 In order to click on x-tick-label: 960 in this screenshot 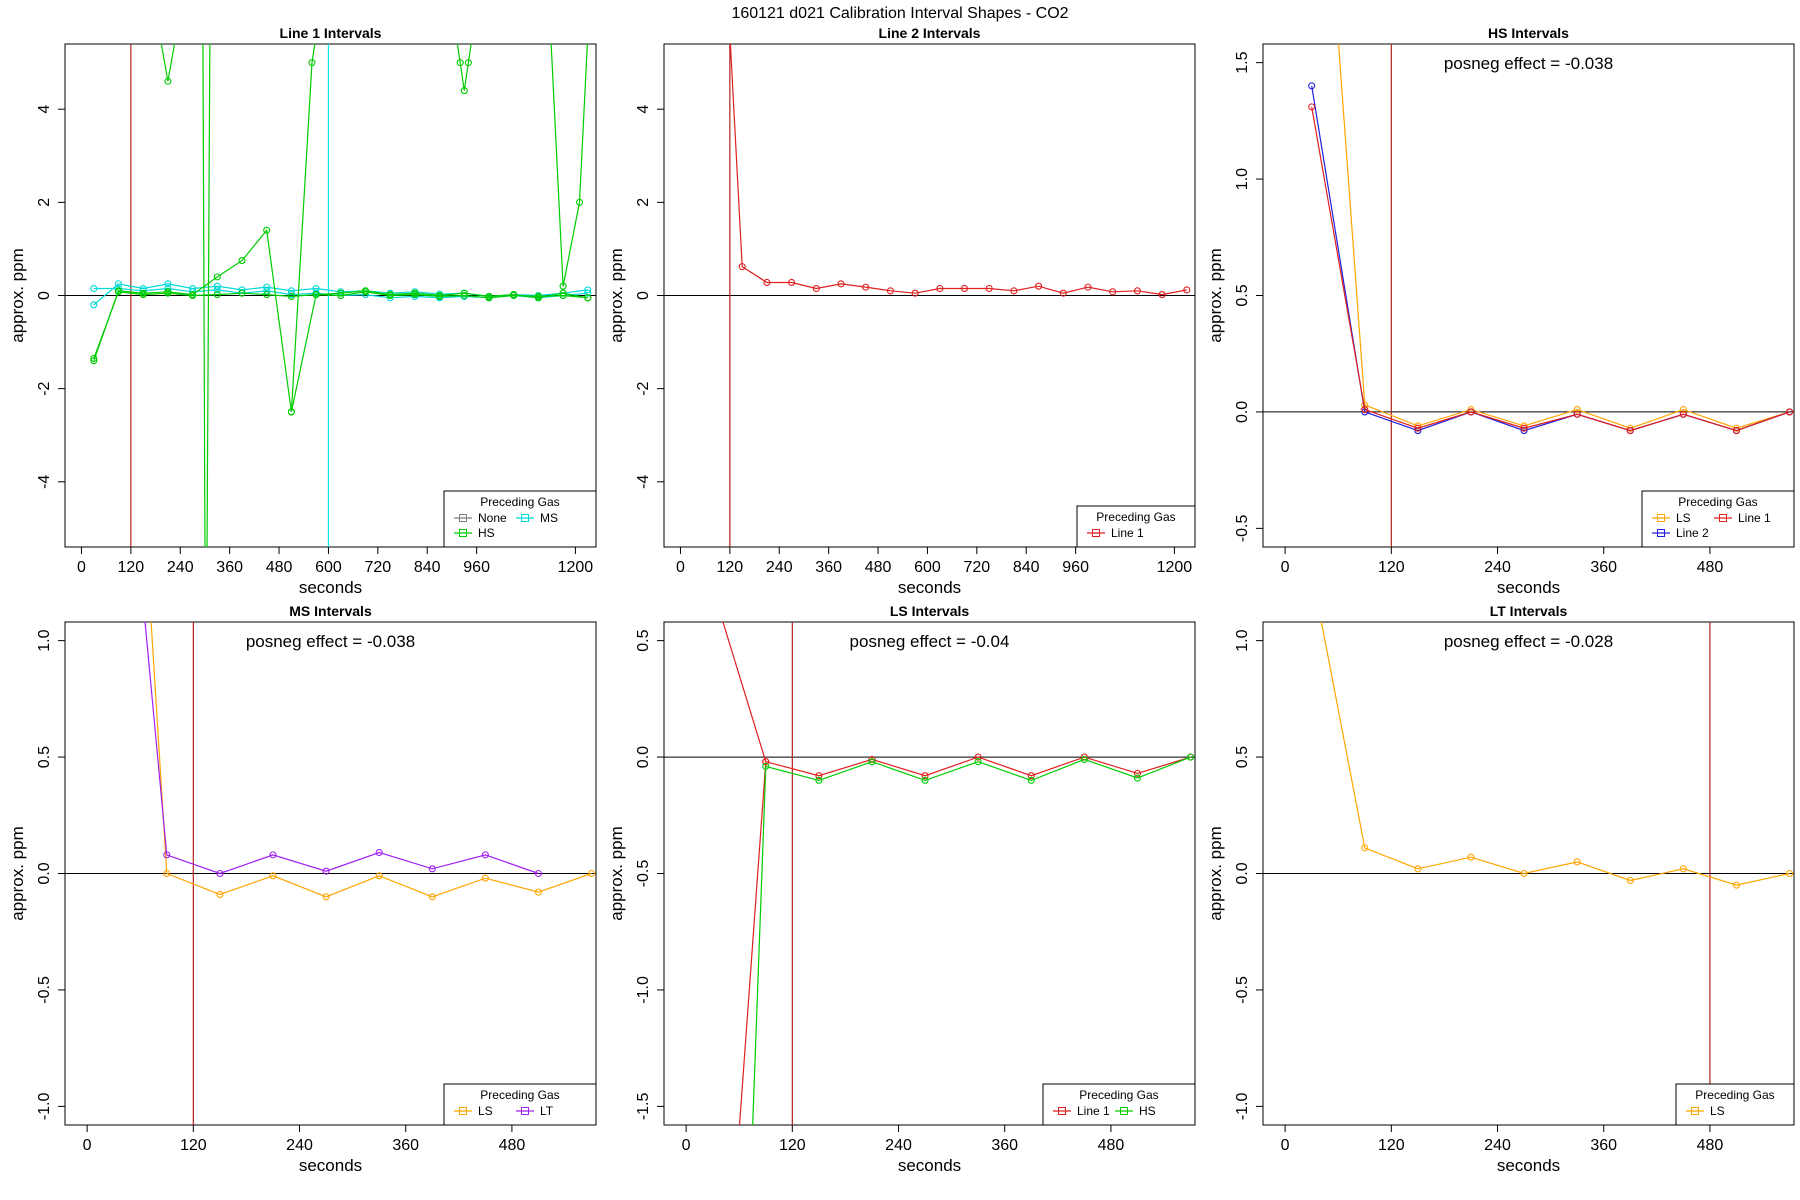, I will do `click(1075, 567)`.